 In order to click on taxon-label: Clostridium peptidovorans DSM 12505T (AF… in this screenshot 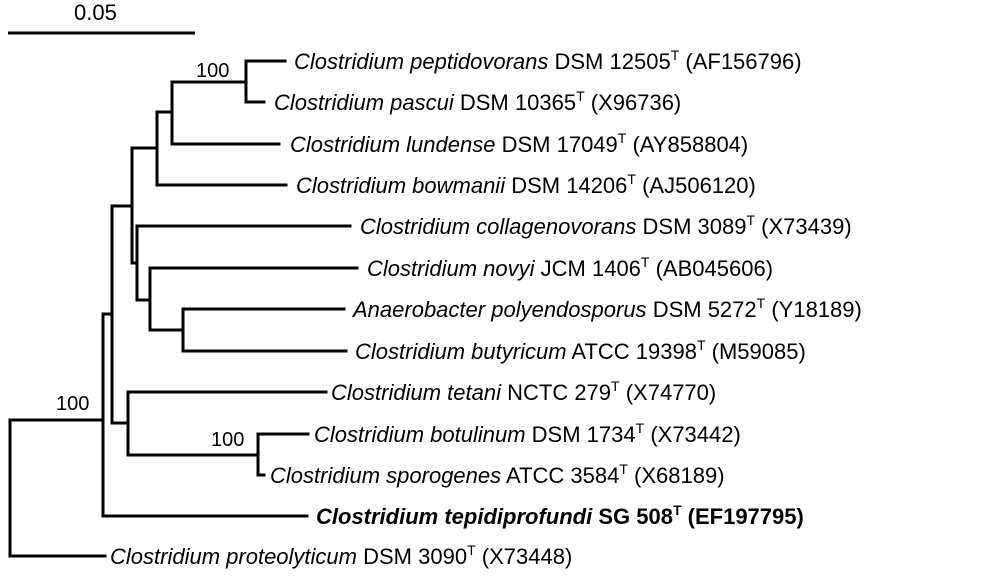, I will do `click(548, 60)`.